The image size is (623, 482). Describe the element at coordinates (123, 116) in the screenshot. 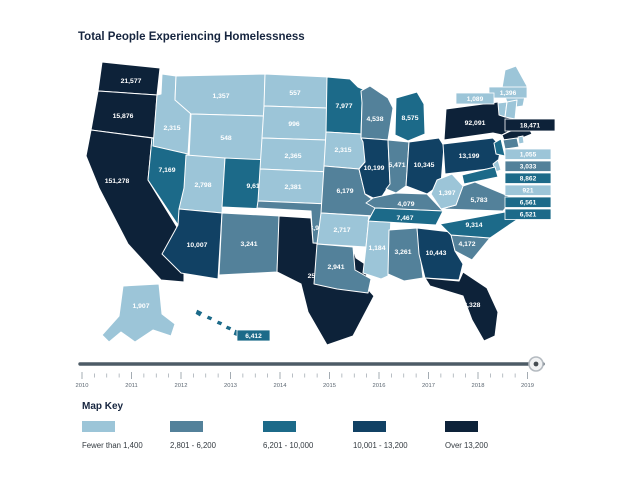

I see `state-value-or: 15,876` at that location.